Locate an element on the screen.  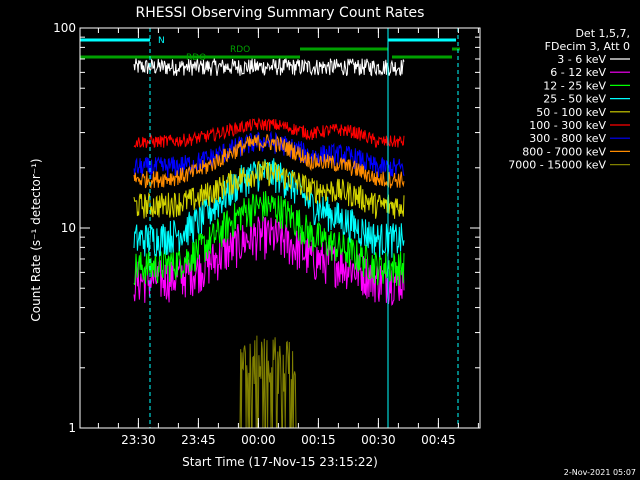
footer-date: 2-Nov-2021 05:07 is located at coordinates (600, 472).